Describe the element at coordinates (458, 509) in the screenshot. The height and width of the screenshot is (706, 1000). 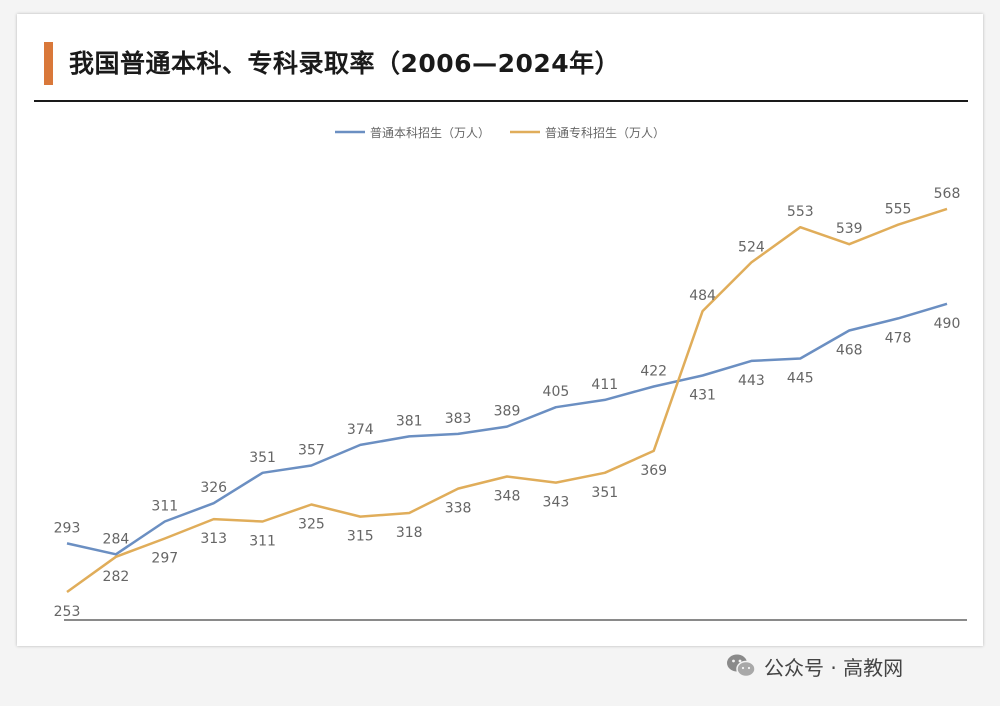
I see `data-label-1-8: 338` at that location.